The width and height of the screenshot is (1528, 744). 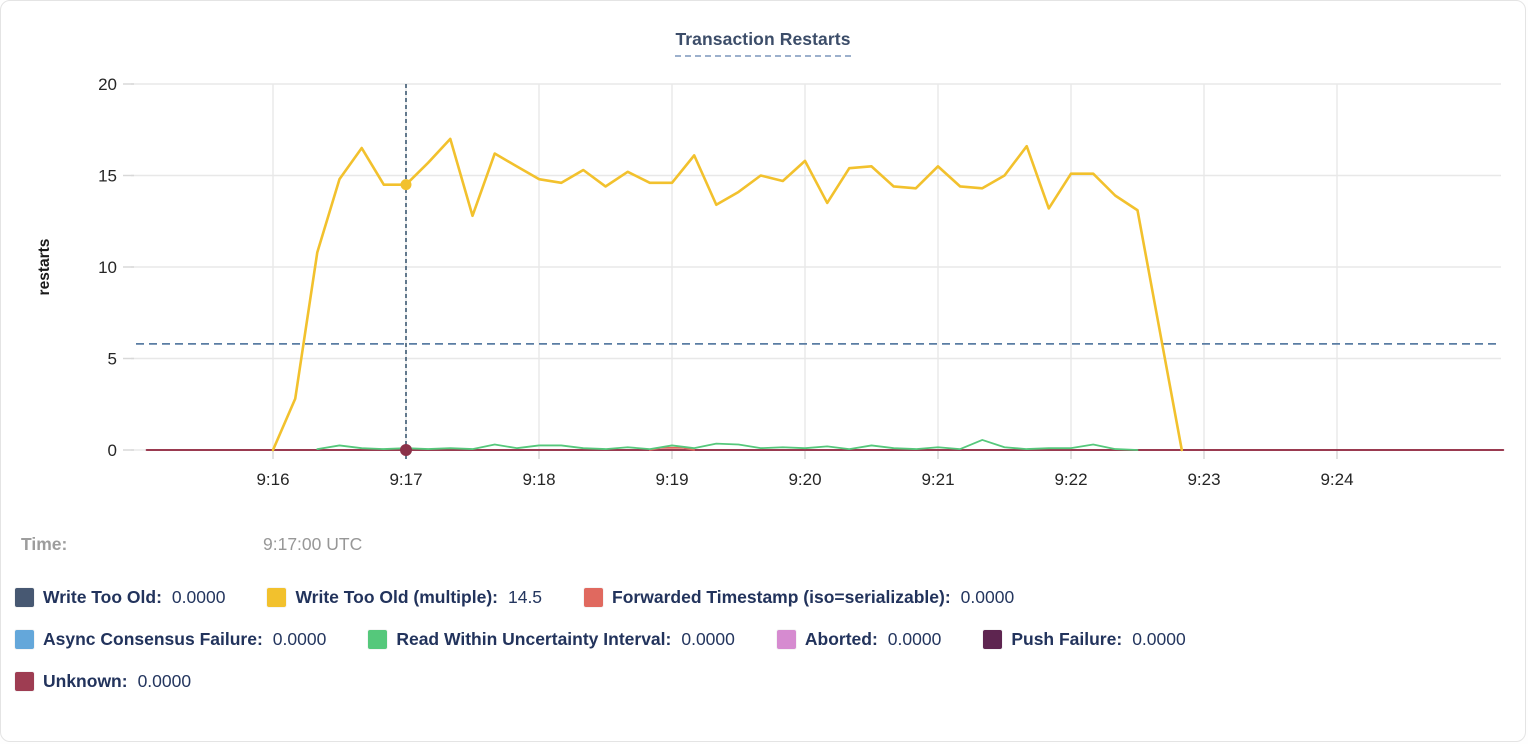 What do you see at coordinates (765, 681) in the screenshot?
I see `legend-row: Unknown: 0.0000` at bounding box center [765, 681].